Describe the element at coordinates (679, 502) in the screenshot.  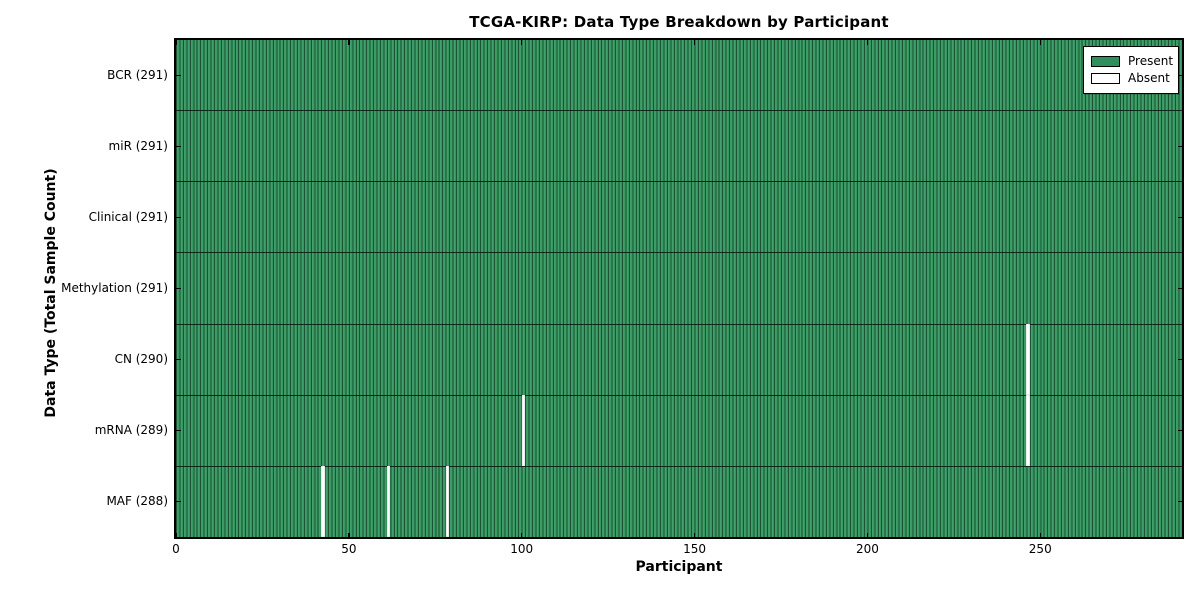
I see `row-MAF` at that location.